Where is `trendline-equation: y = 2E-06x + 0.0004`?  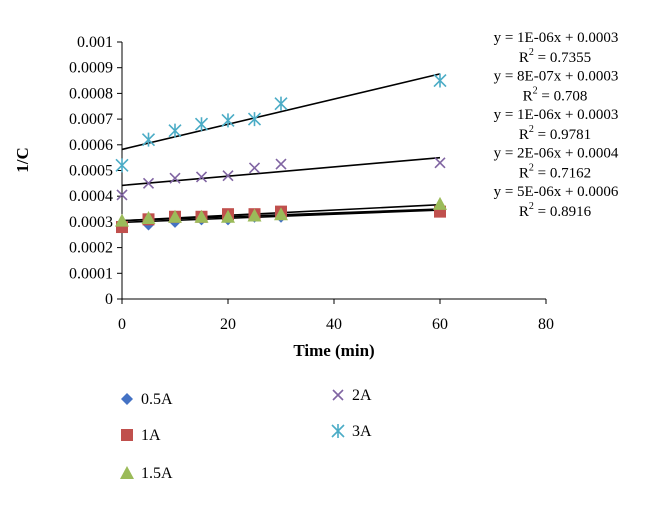
trendline-equation: y = 2E-06x + 0.0004 is located at coordinates (556, 154).